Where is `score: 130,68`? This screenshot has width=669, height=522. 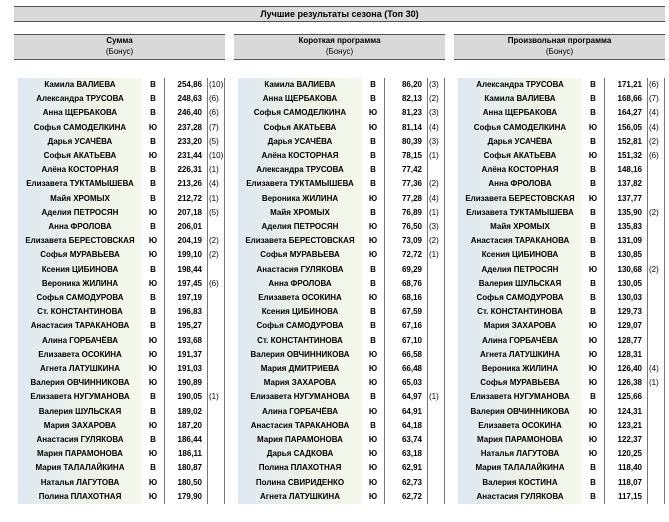 score: 130,68 is located at coordinates (629, 269).